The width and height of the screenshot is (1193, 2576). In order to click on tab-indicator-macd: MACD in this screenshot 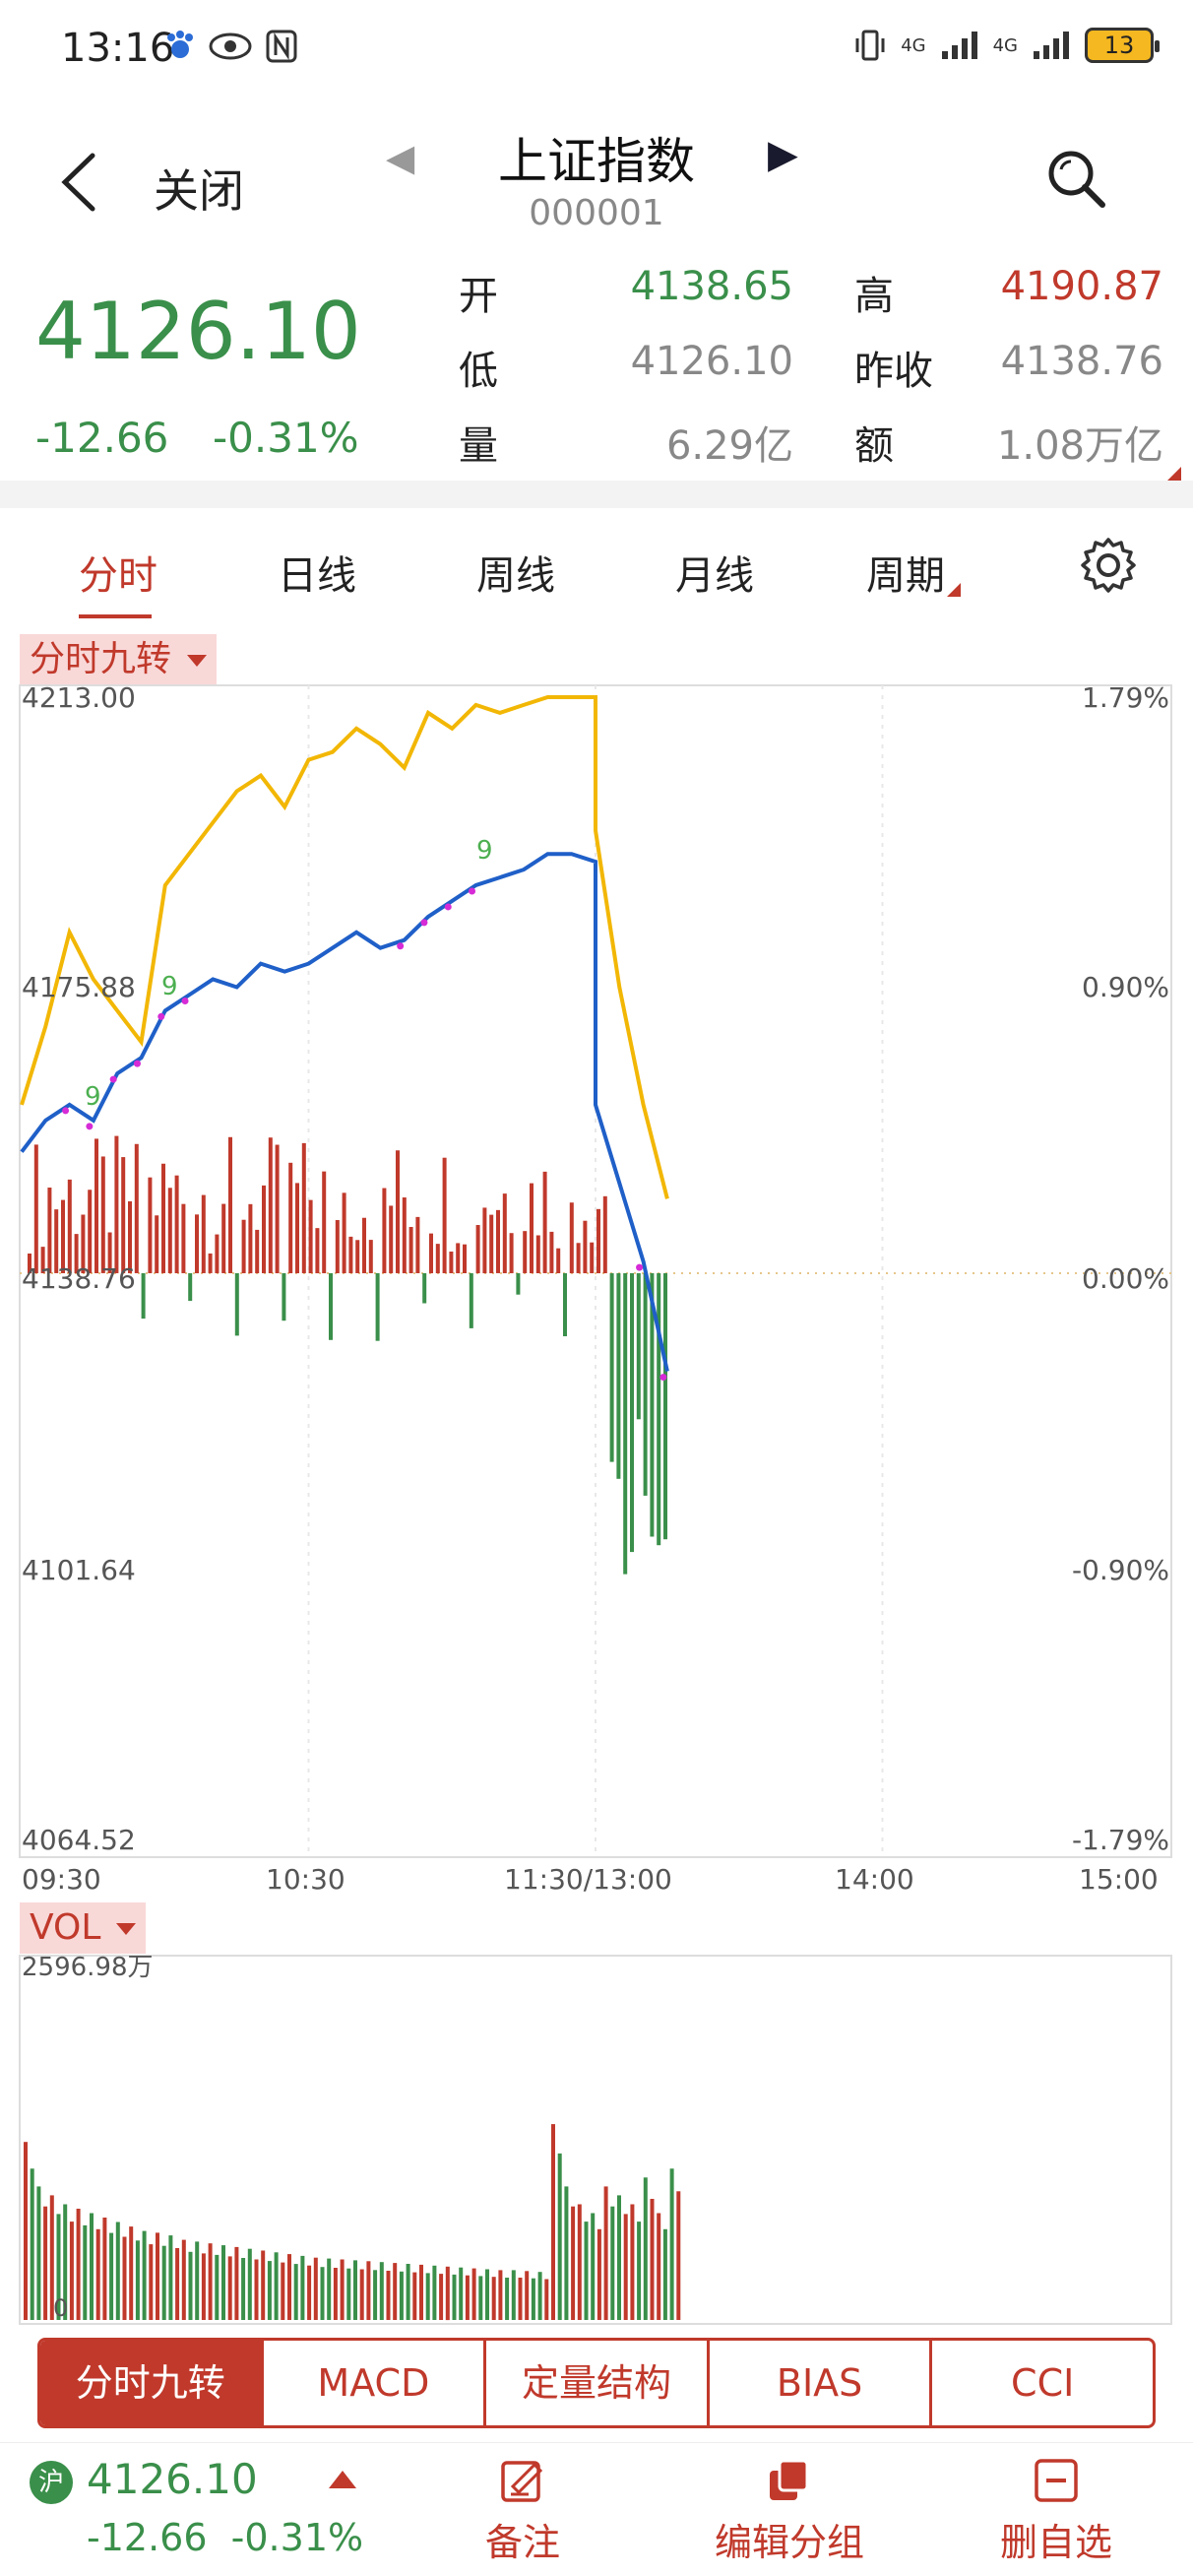, I will do `click(375, 2383)`.